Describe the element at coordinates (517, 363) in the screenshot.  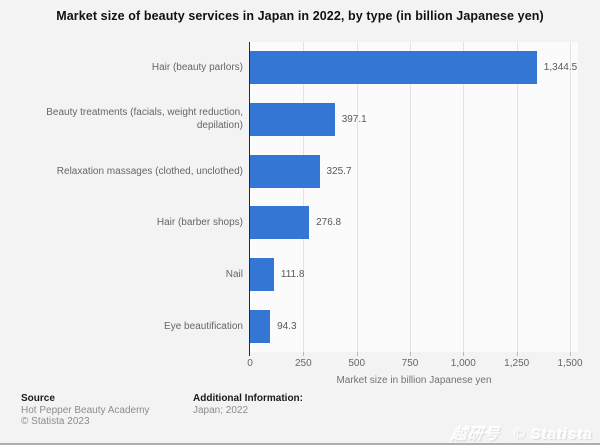
I see `x-tick-label-1,250: 1,250` at that location.